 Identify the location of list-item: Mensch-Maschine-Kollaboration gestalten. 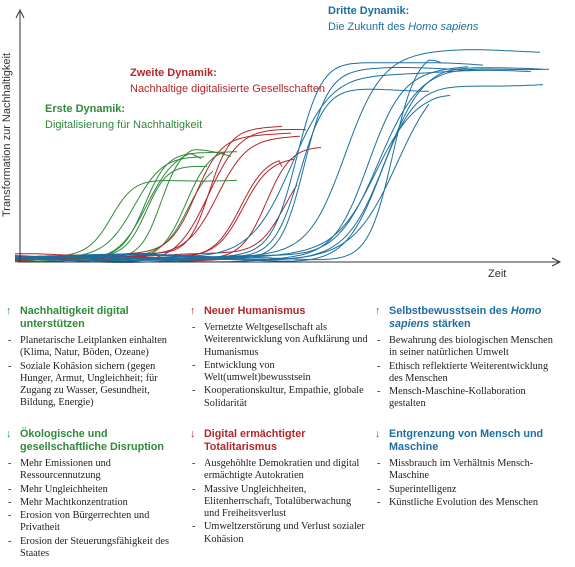
(464, 398).